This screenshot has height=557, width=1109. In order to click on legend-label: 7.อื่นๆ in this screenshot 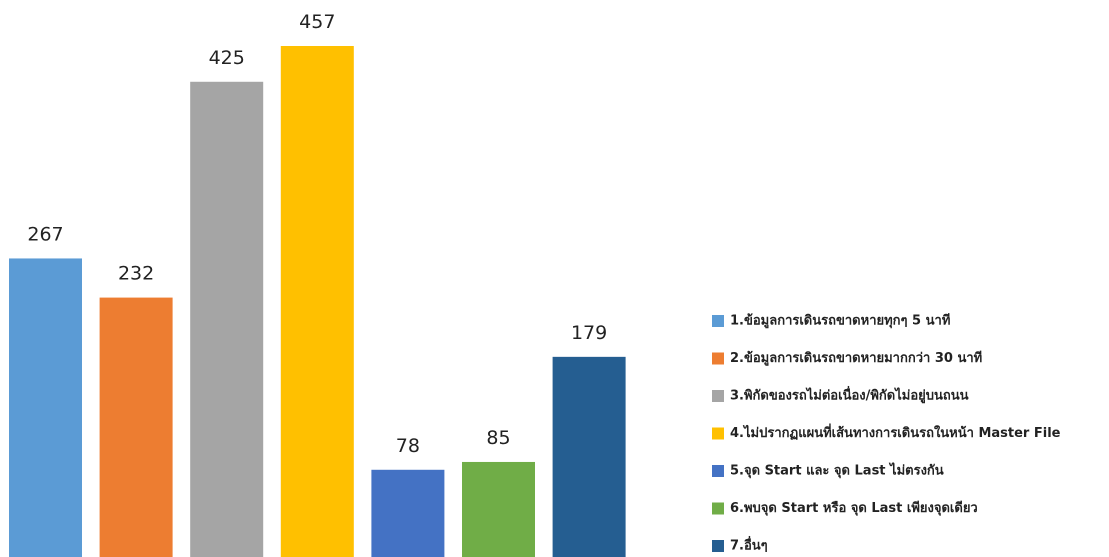, I will do `click(749, 545)`.